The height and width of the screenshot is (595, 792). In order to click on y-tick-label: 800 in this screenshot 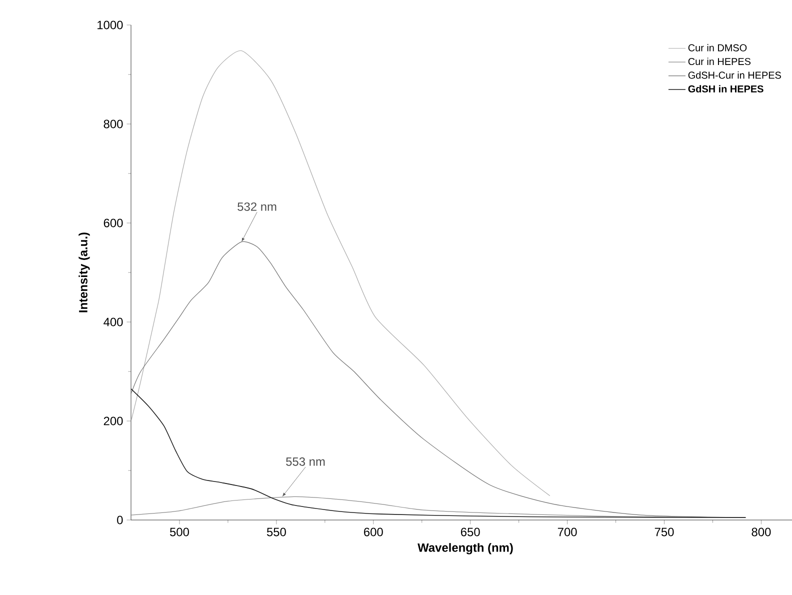, I will do `click(113, 124)`.